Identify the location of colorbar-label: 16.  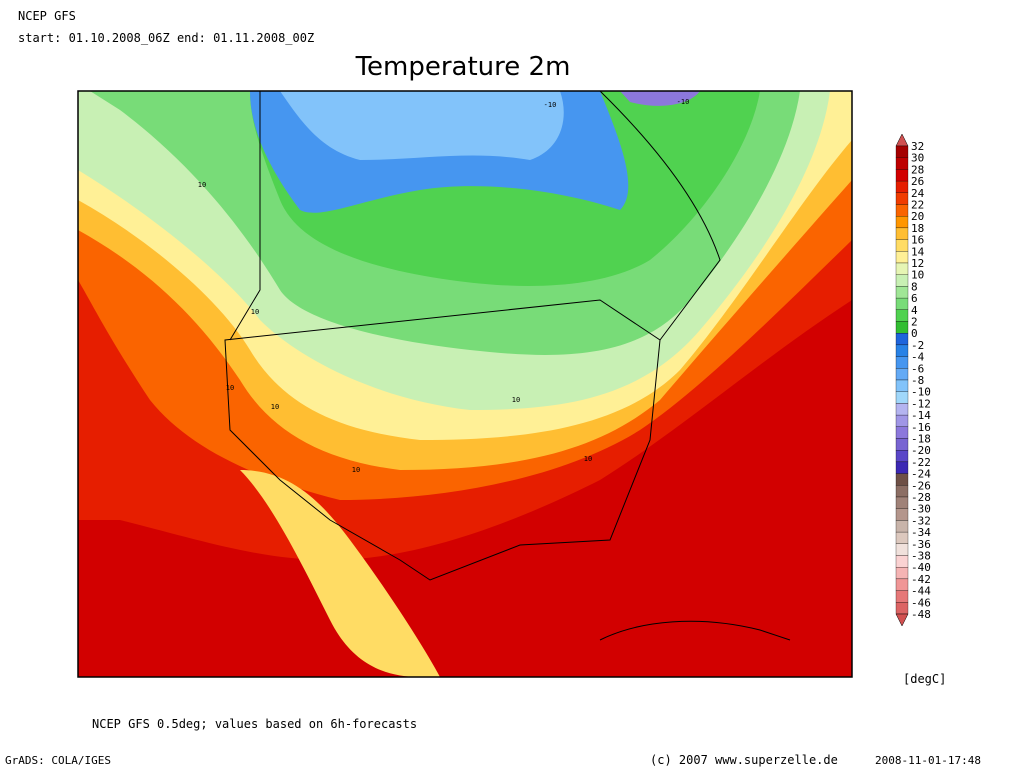
(917, 240).